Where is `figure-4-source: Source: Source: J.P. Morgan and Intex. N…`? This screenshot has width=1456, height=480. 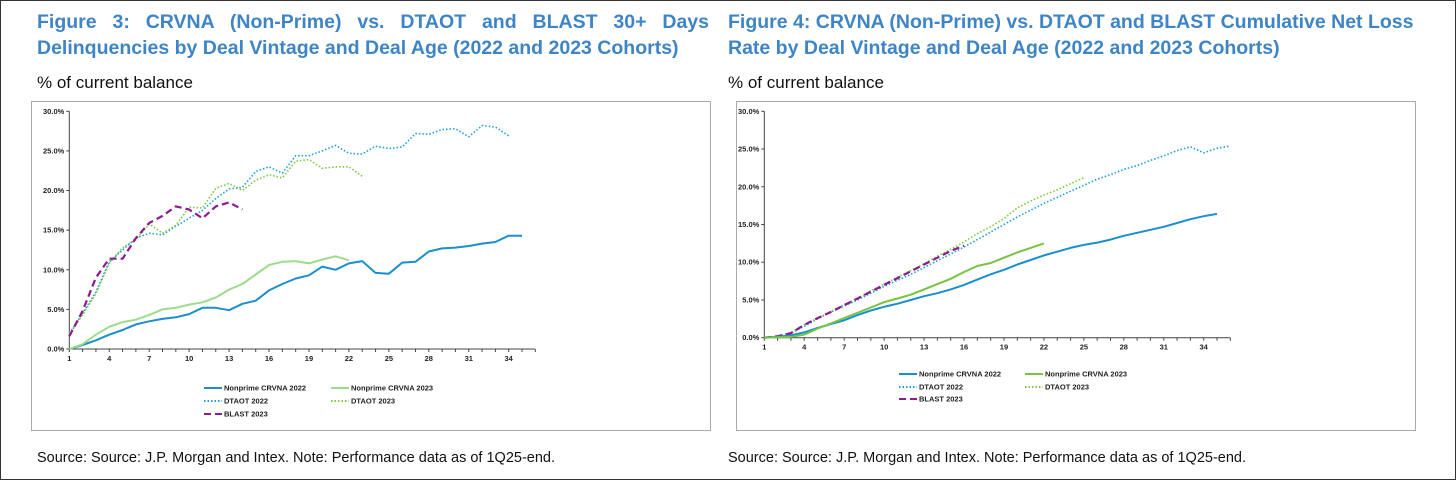 figure-4-source: Source: Source: J.P. Morgan and Intex. N… is located at coordinates (987, 458).